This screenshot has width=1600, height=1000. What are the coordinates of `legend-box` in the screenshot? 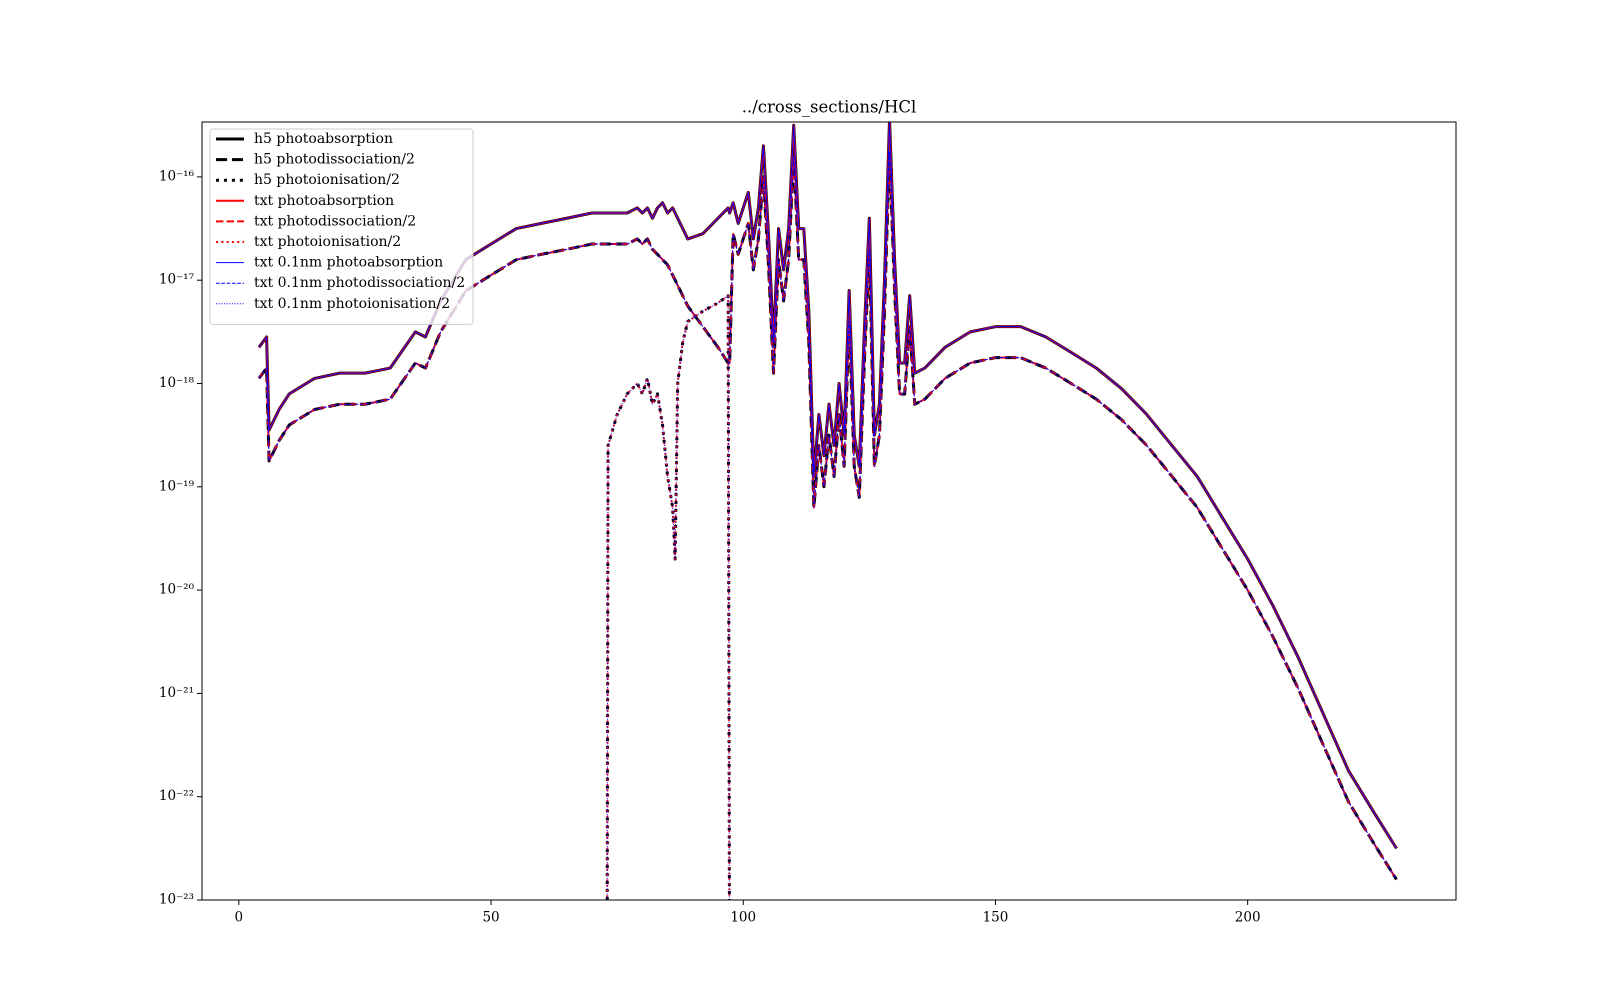 It's located at (341, 226).